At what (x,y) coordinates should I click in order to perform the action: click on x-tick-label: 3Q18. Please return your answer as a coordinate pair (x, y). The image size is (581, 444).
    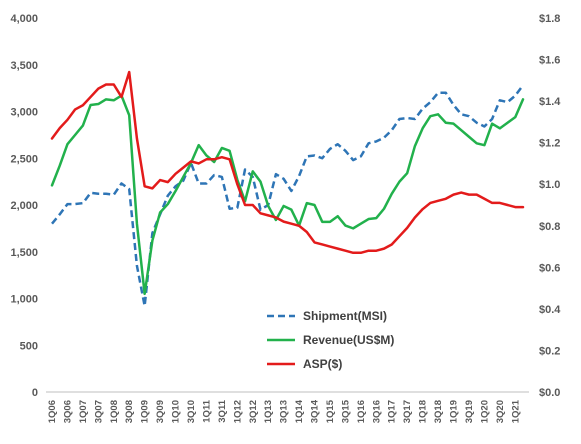
    Looking at the image, I should click on (438, 411).